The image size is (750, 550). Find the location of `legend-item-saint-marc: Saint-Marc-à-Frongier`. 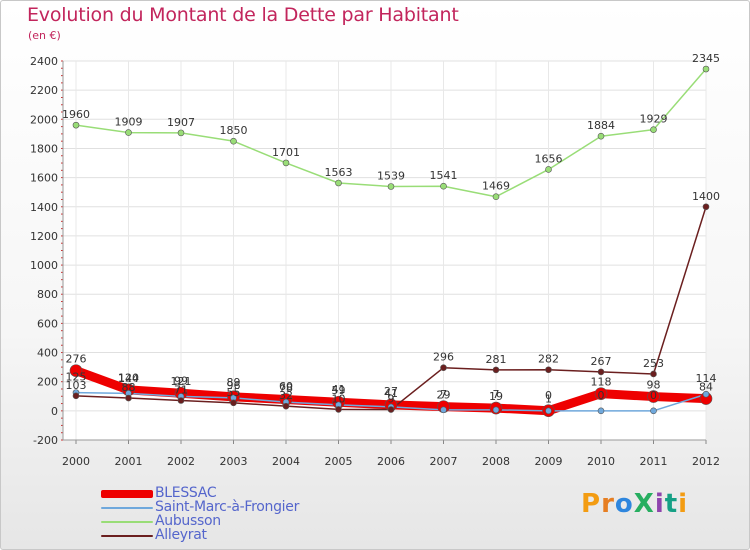

legend-item-saint-marc: Saint-Marc-à-Frongier is located at coordinates (231, 507).